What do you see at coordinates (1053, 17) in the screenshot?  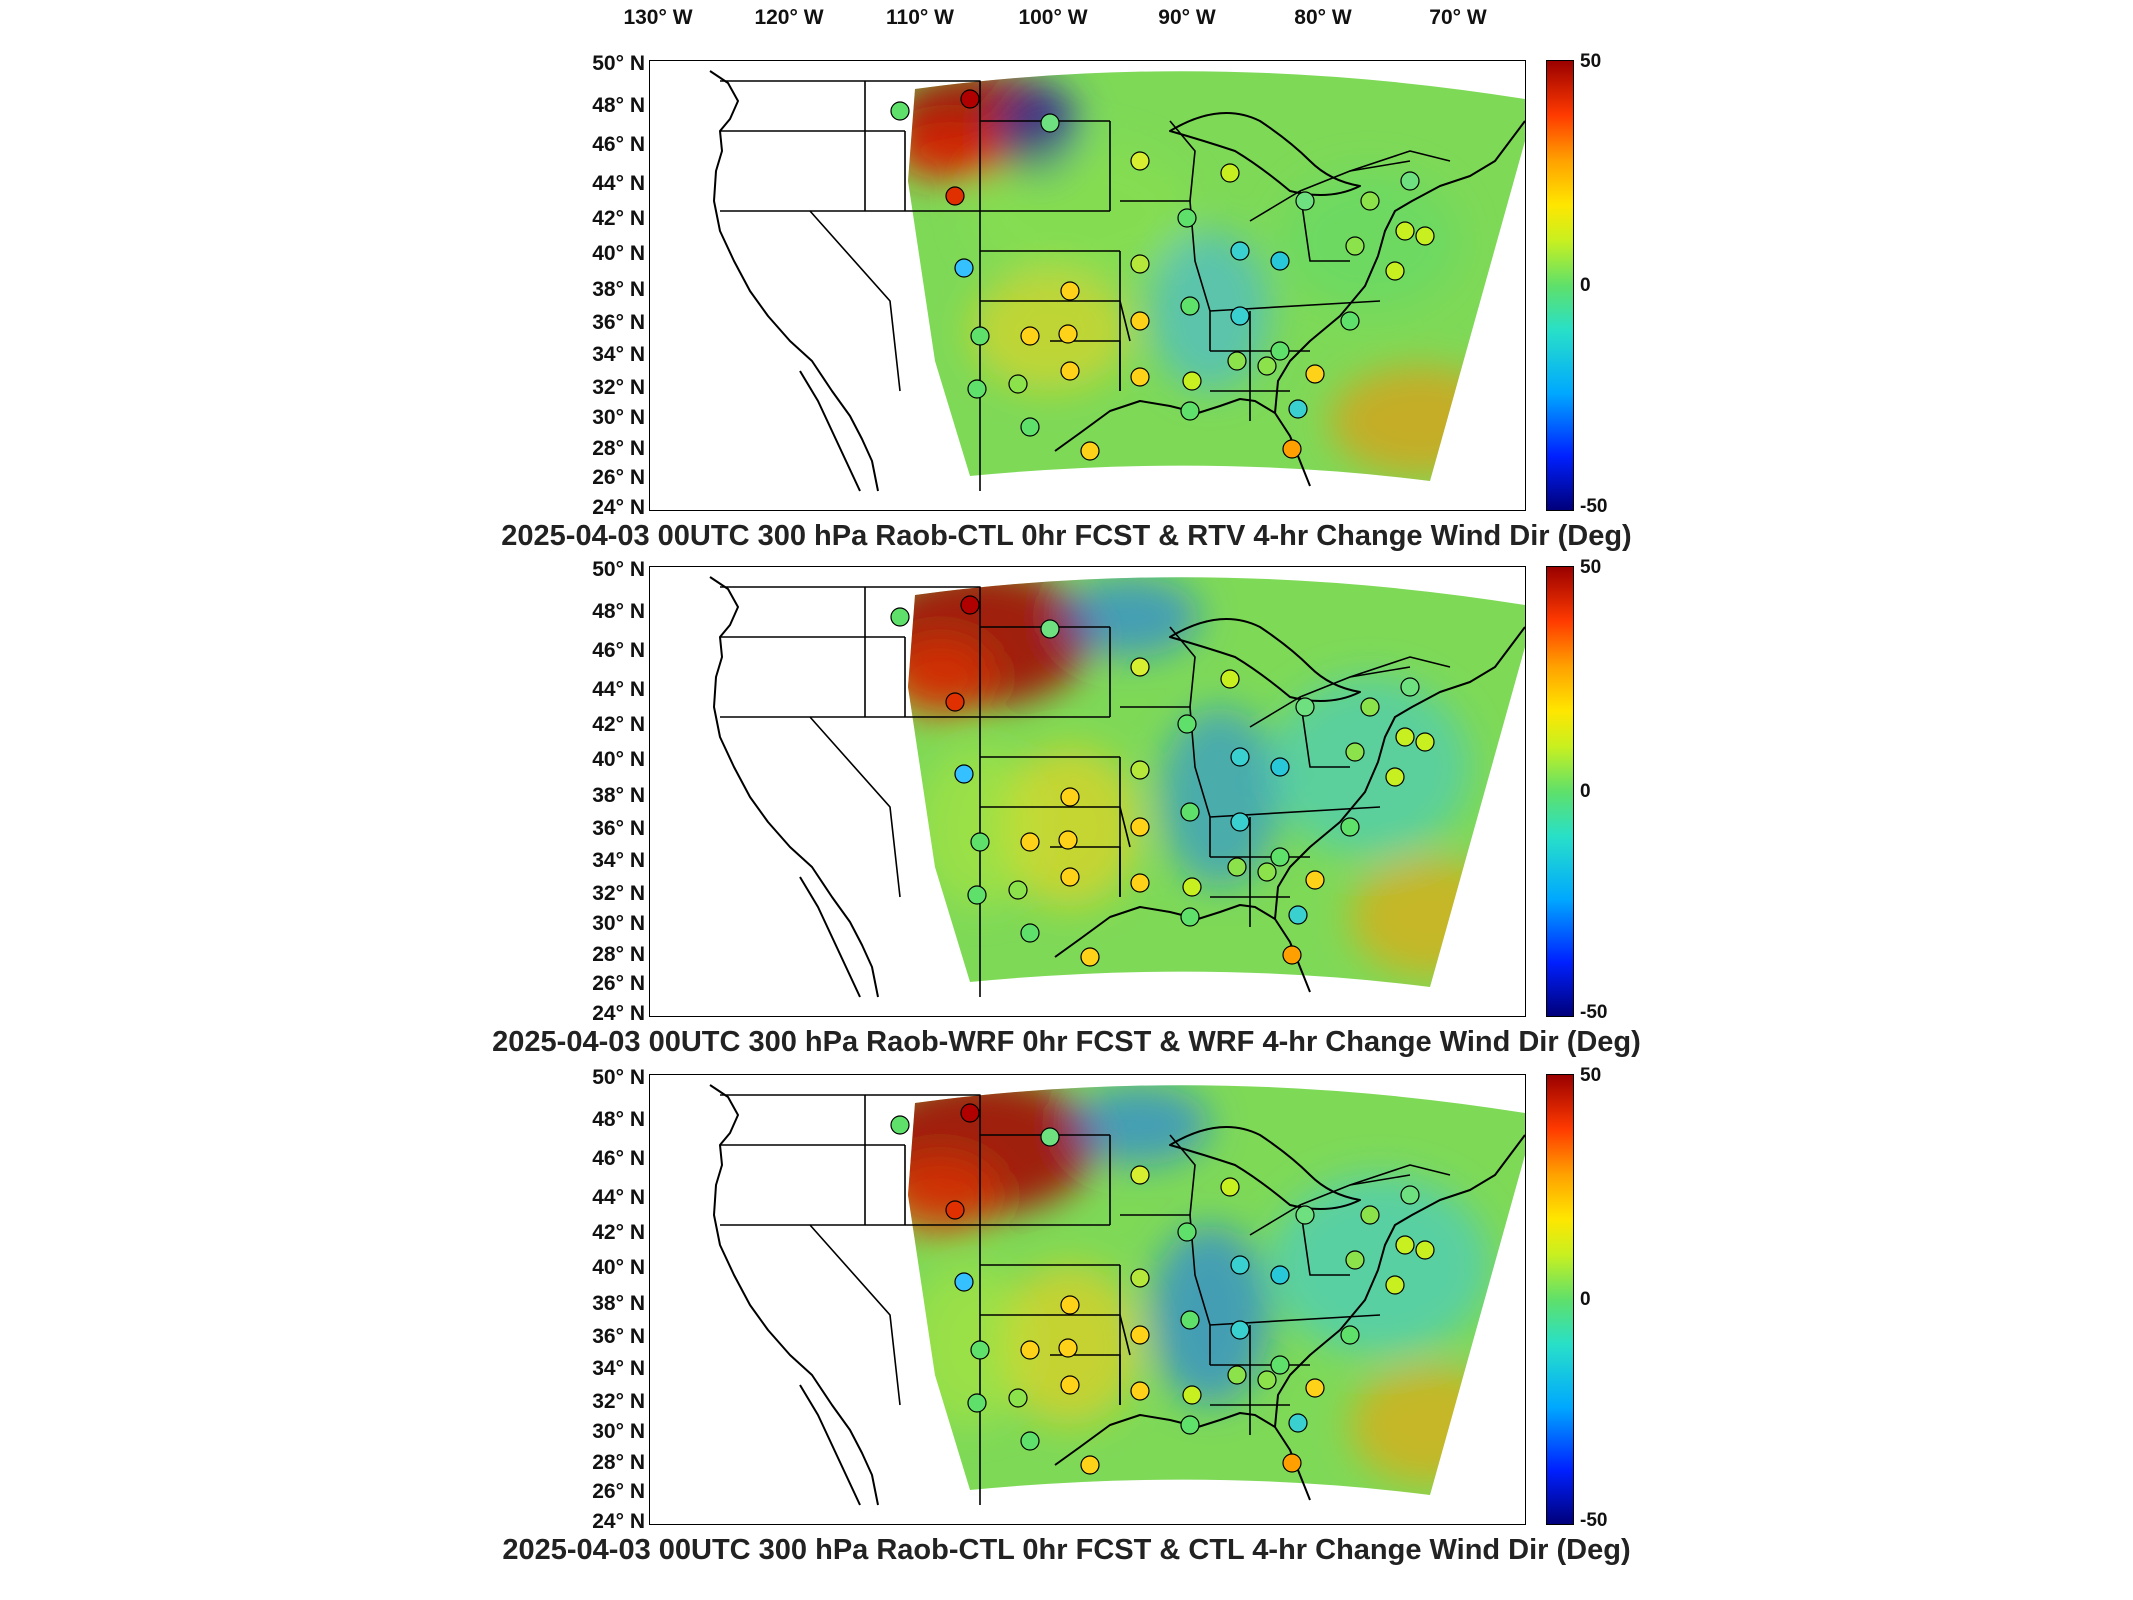 I see `lon-label-100w: 100° W` at bounding box center [1053, 17].